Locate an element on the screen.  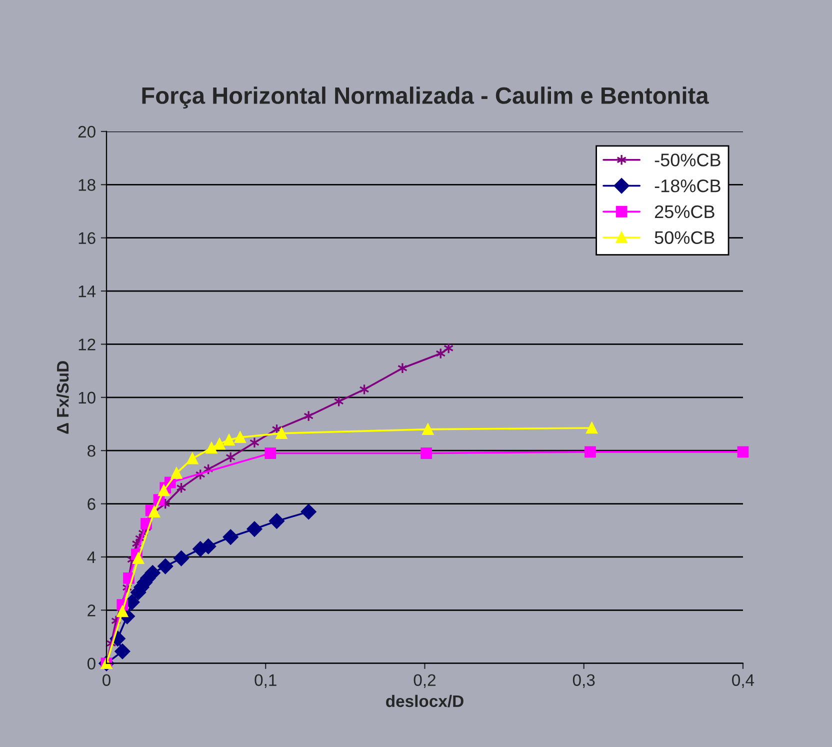
y-tick-label: 20 is located at coordinates (87, 132).